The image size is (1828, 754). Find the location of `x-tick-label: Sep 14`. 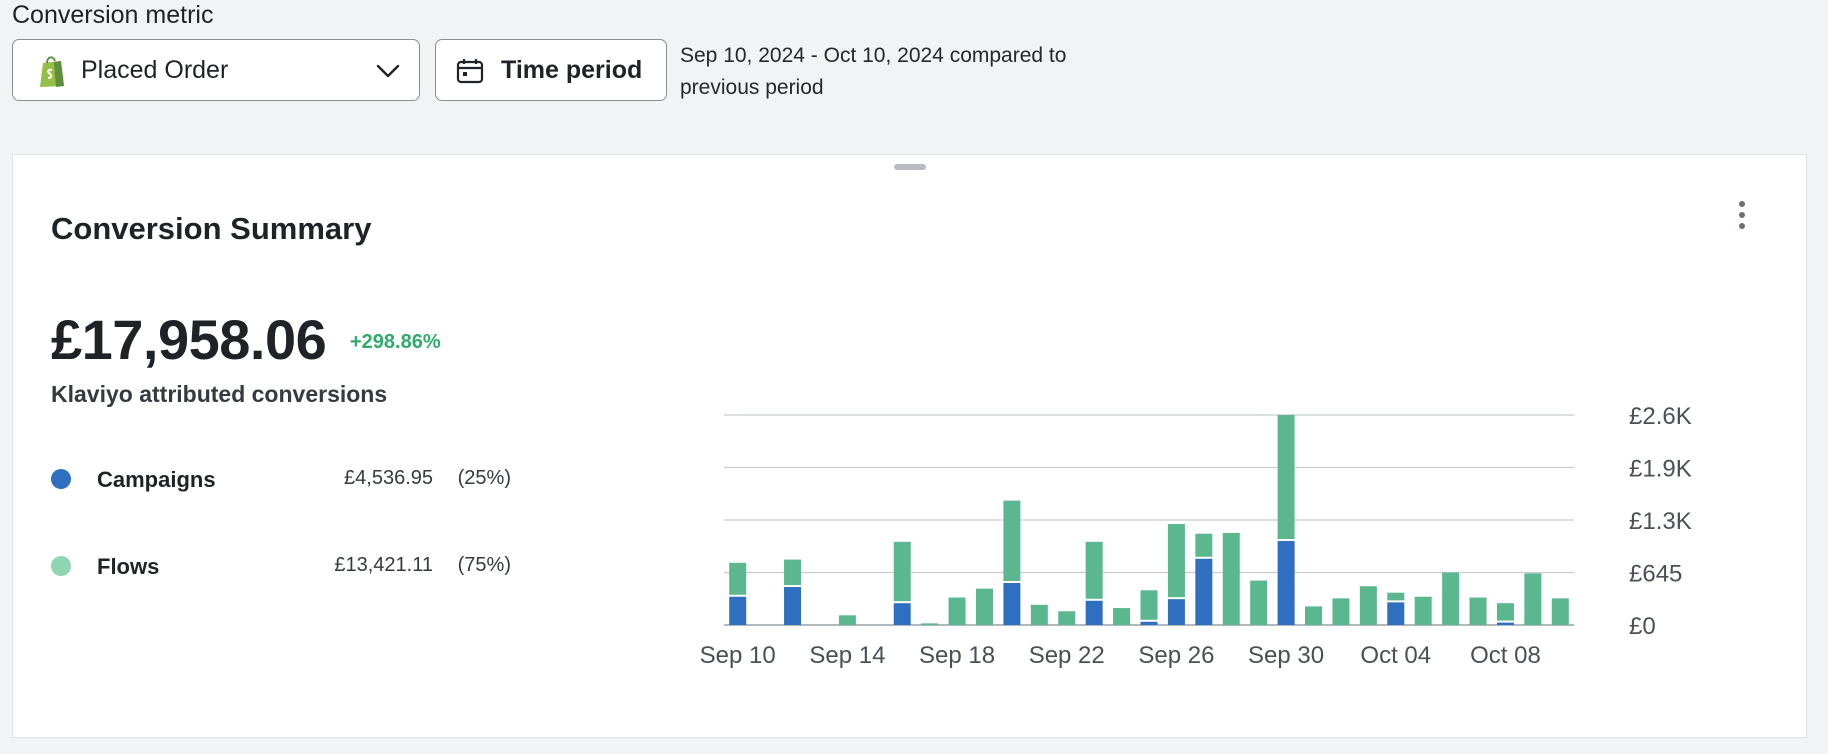

x-tick-label: Sep 14 is located at coordinates (847, 655).